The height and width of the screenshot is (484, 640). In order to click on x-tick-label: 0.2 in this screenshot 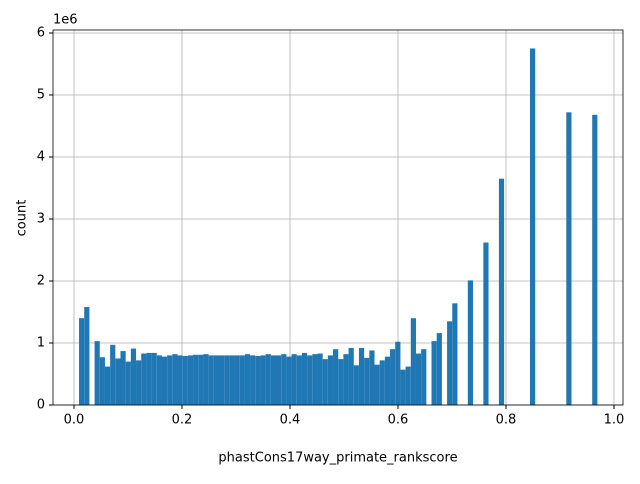, I will do `click(182, 420)`.